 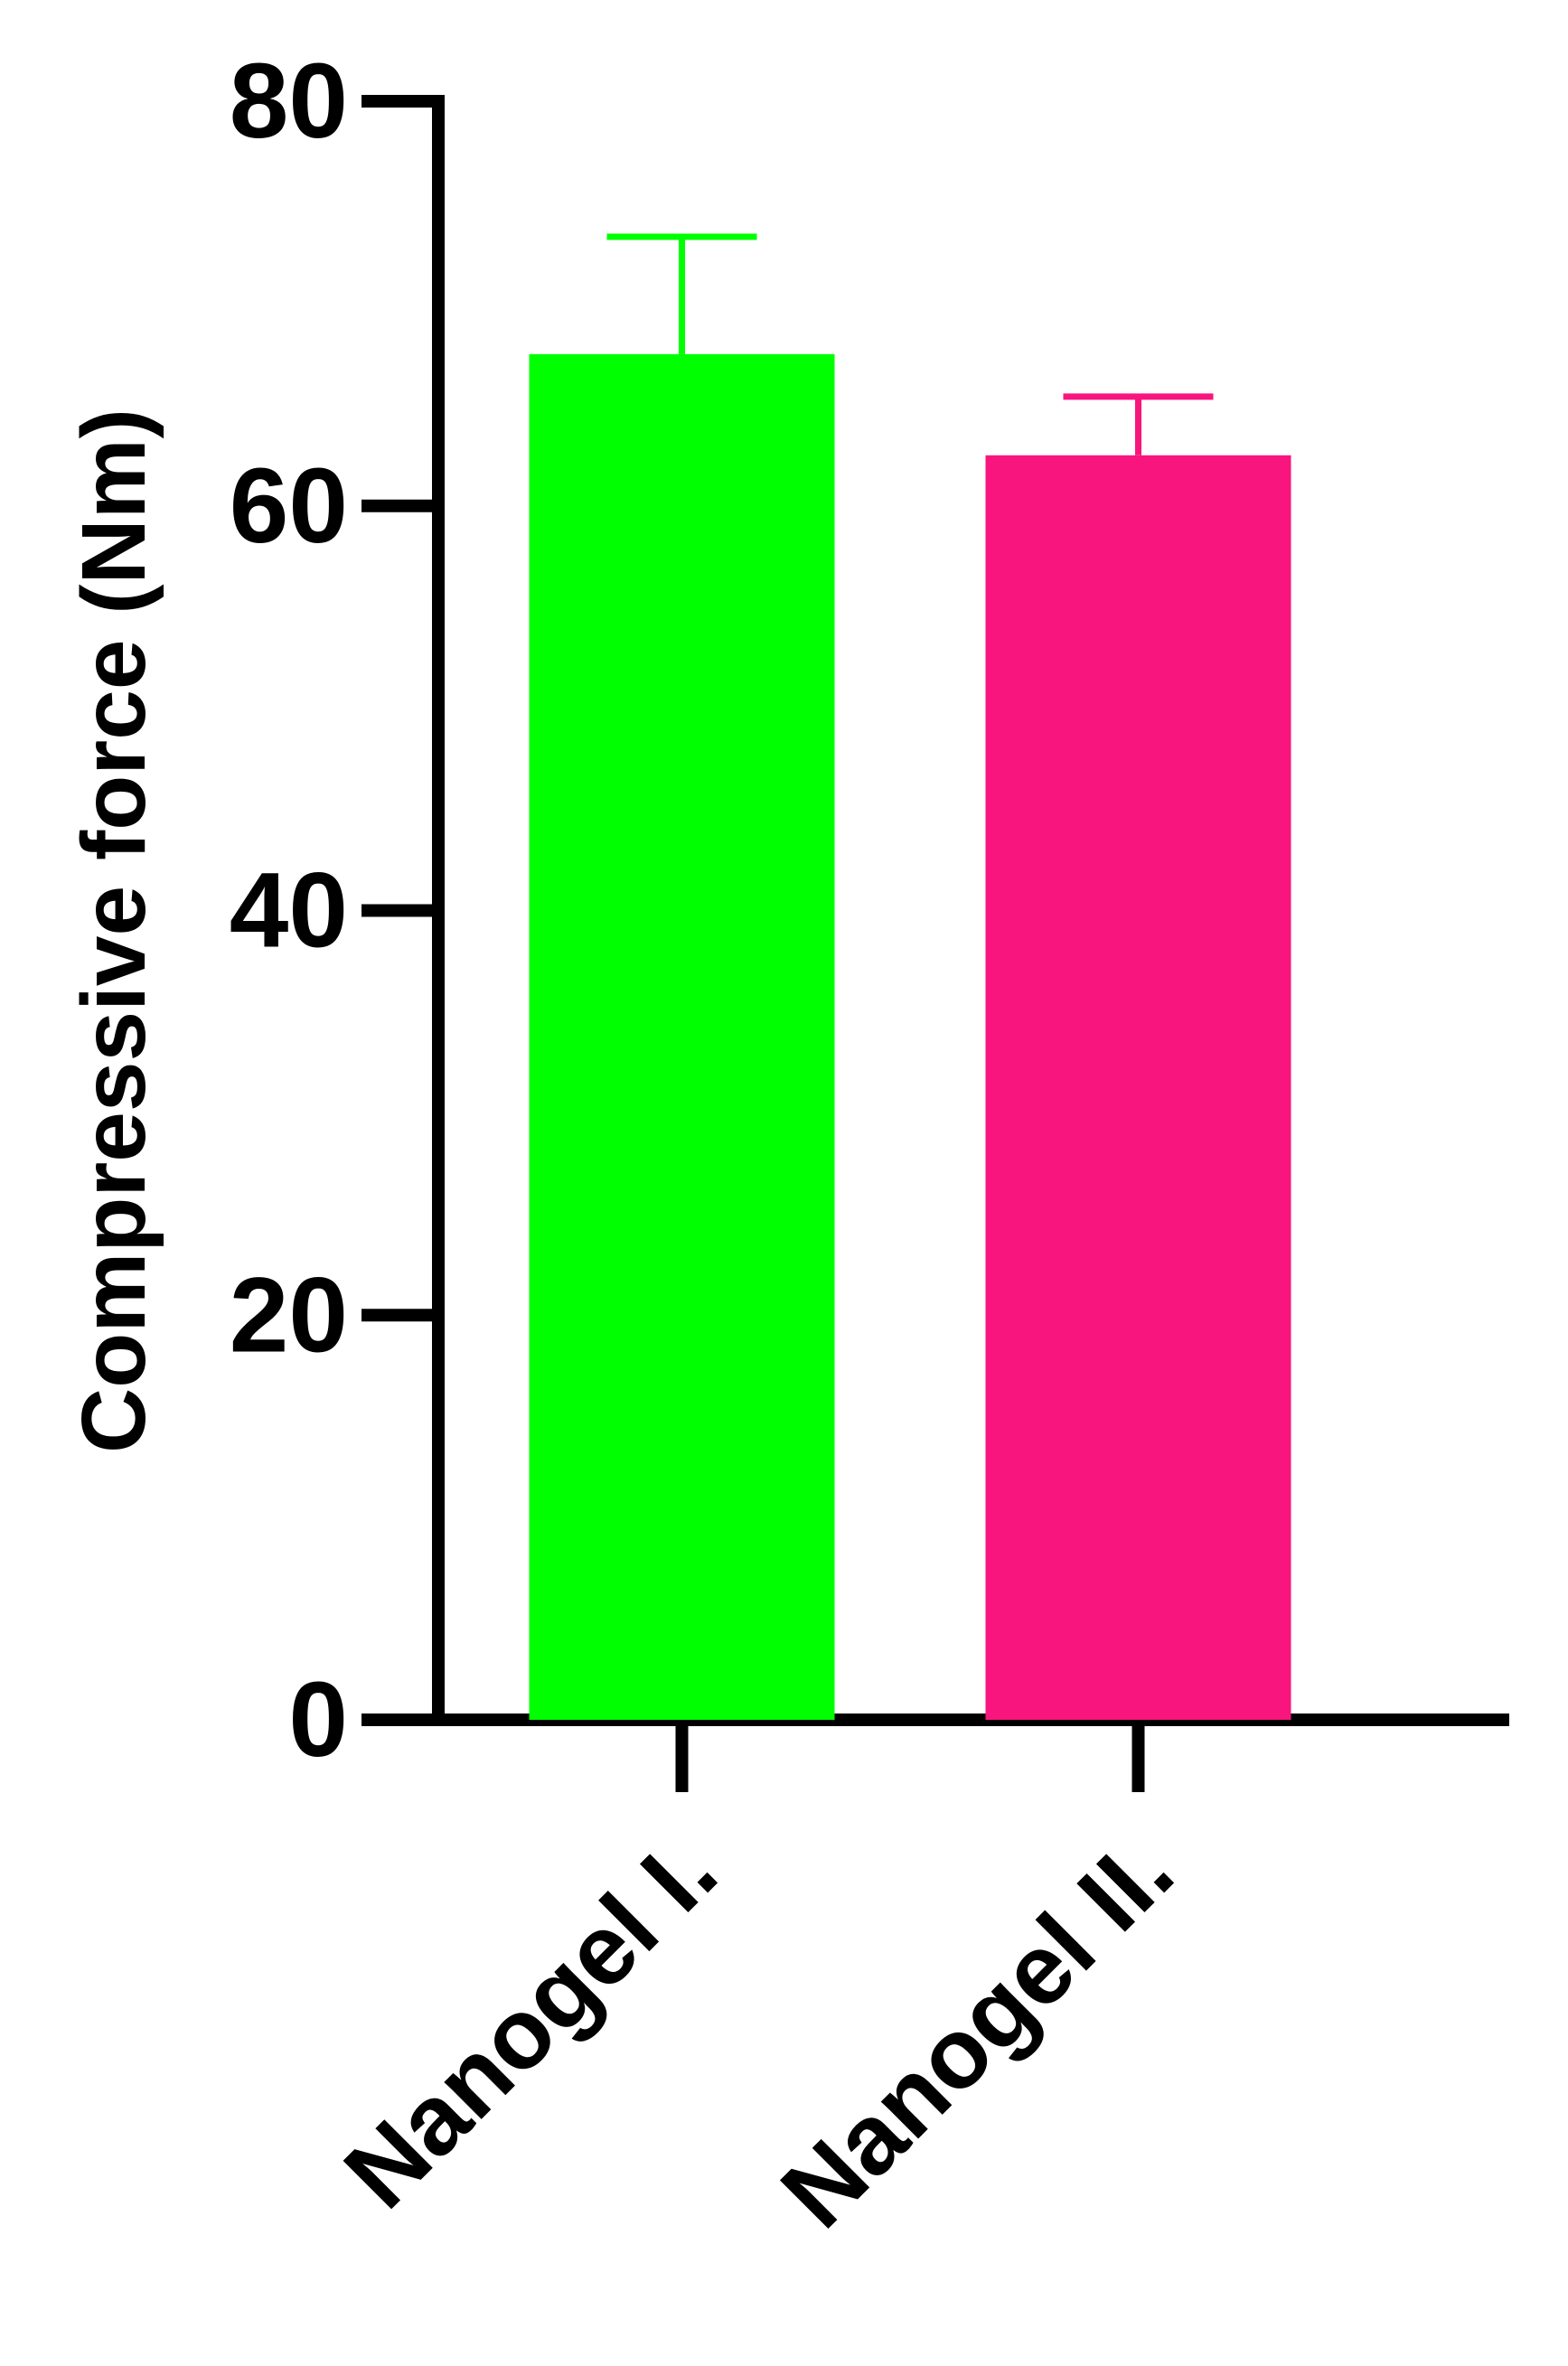 What do you see at coordinates (977, 2032) in the screenshot?
I see `x-tick-label: Nanogel II.` at bounding box center [977, 2032].